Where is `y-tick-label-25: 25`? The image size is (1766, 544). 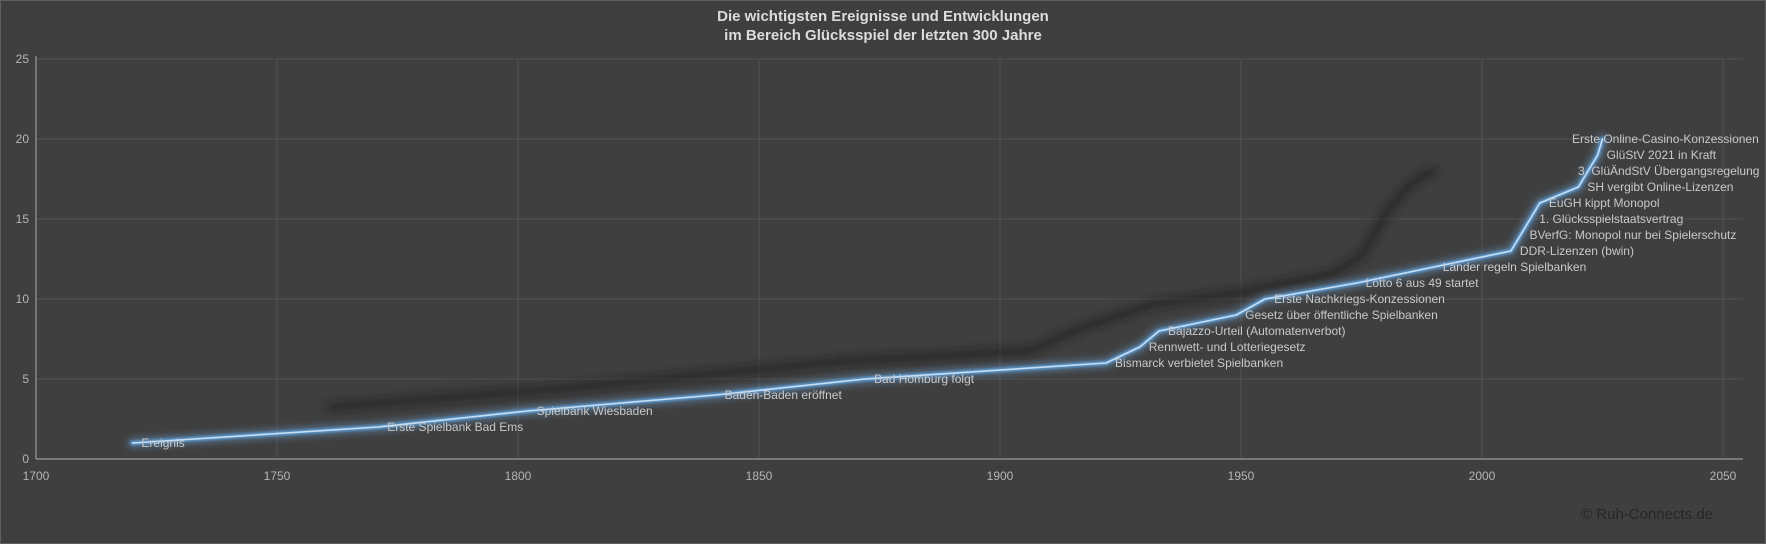 y-tick-label-25: 25 is located at coordinates (22, 59).